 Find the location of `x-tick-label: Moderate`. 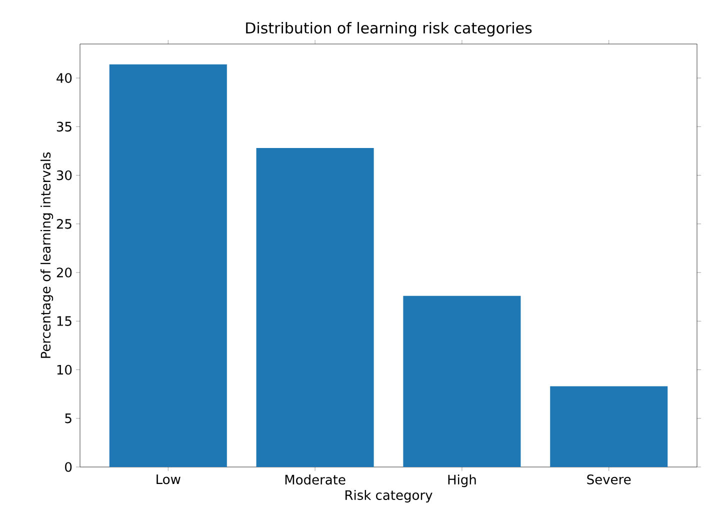

x-tick-label: Moderate is located at coordinates (315, 479).